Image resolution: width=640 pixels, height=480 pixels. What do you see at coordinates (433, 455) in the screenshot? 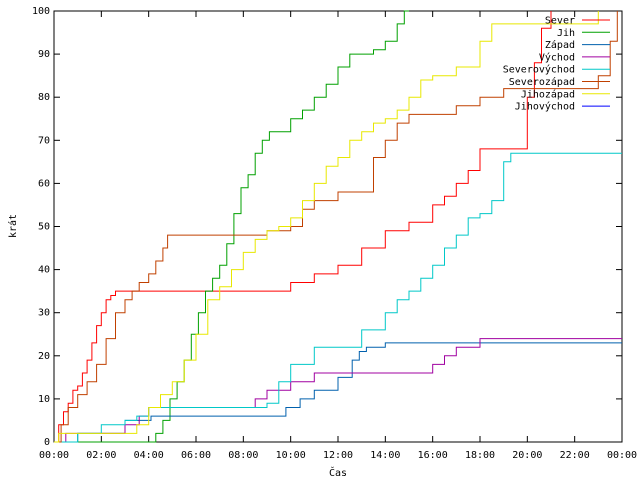
I see `x-tick-label: 16:00` at bounding box center [433, 455].